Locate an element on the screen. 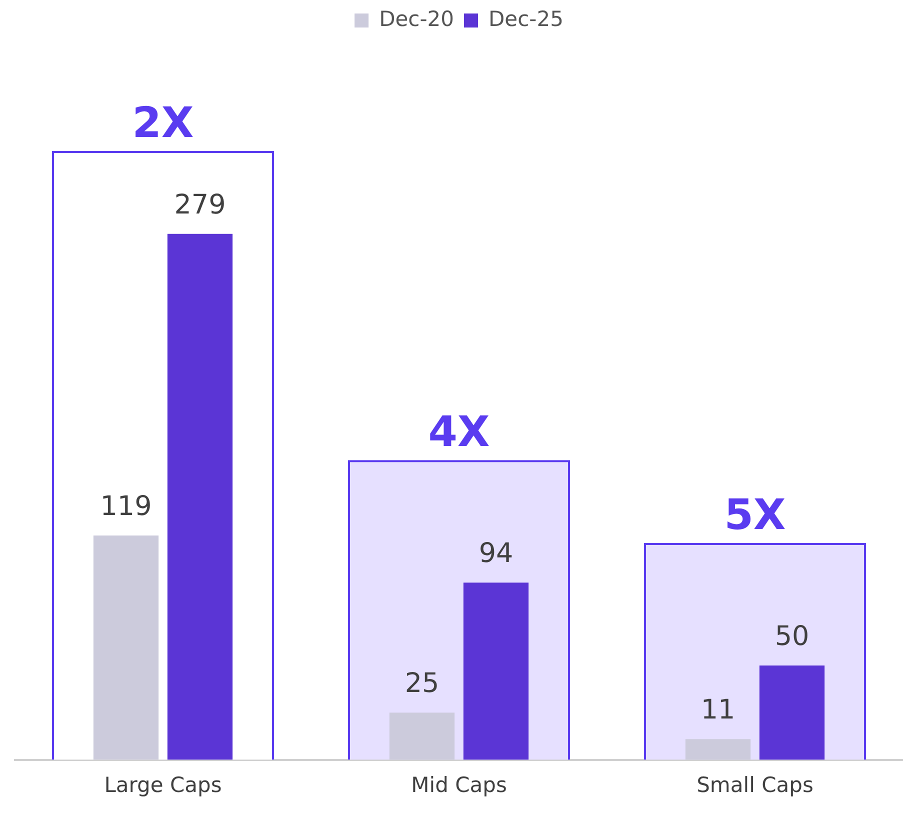  data-label: 119 is located at coordinates (126, 506).